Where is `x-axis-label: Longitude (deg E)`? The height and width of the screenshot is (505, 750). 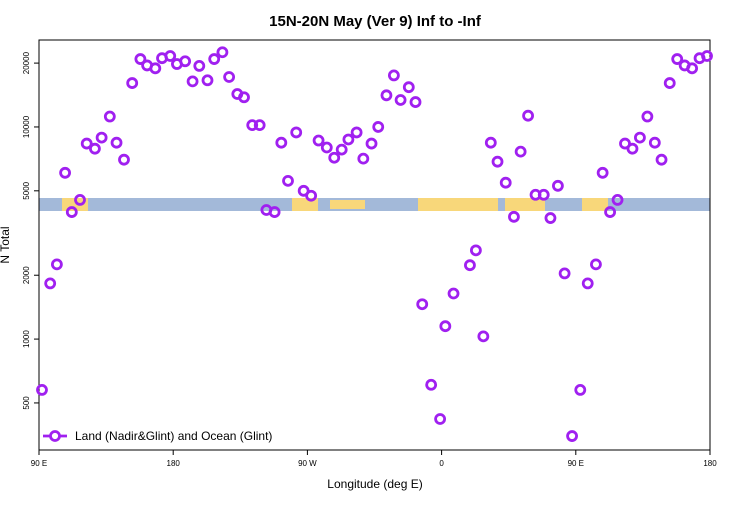 x-axis-label: Longitude (deg E) is located at coordinates (374, 484).